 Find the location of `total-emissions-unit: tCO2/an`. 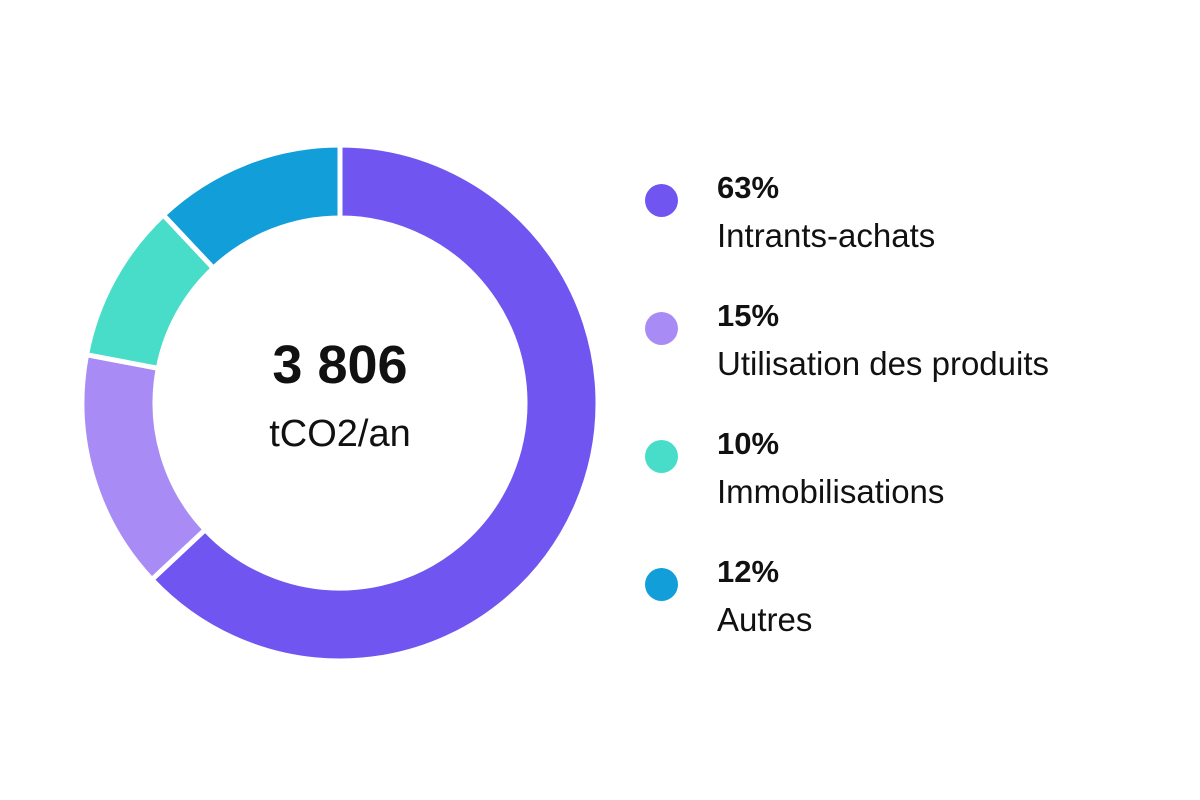

total-emissions-unit: tCO2/an is located at coordinates (340, 434).